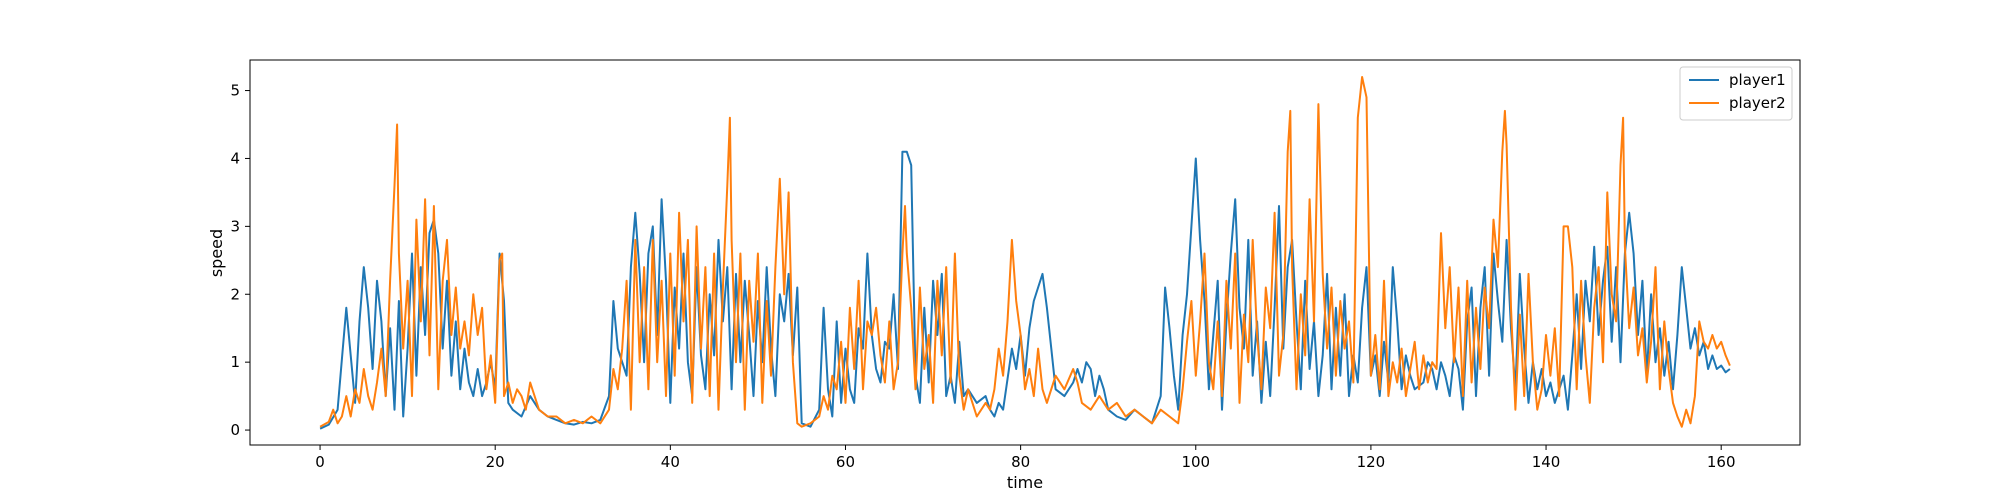 The image size is (2000, 500). What do you see at coordinates (235, 430) in the screenshot?
I see `y-tick-label: 0` at bounding box center [235, 430].